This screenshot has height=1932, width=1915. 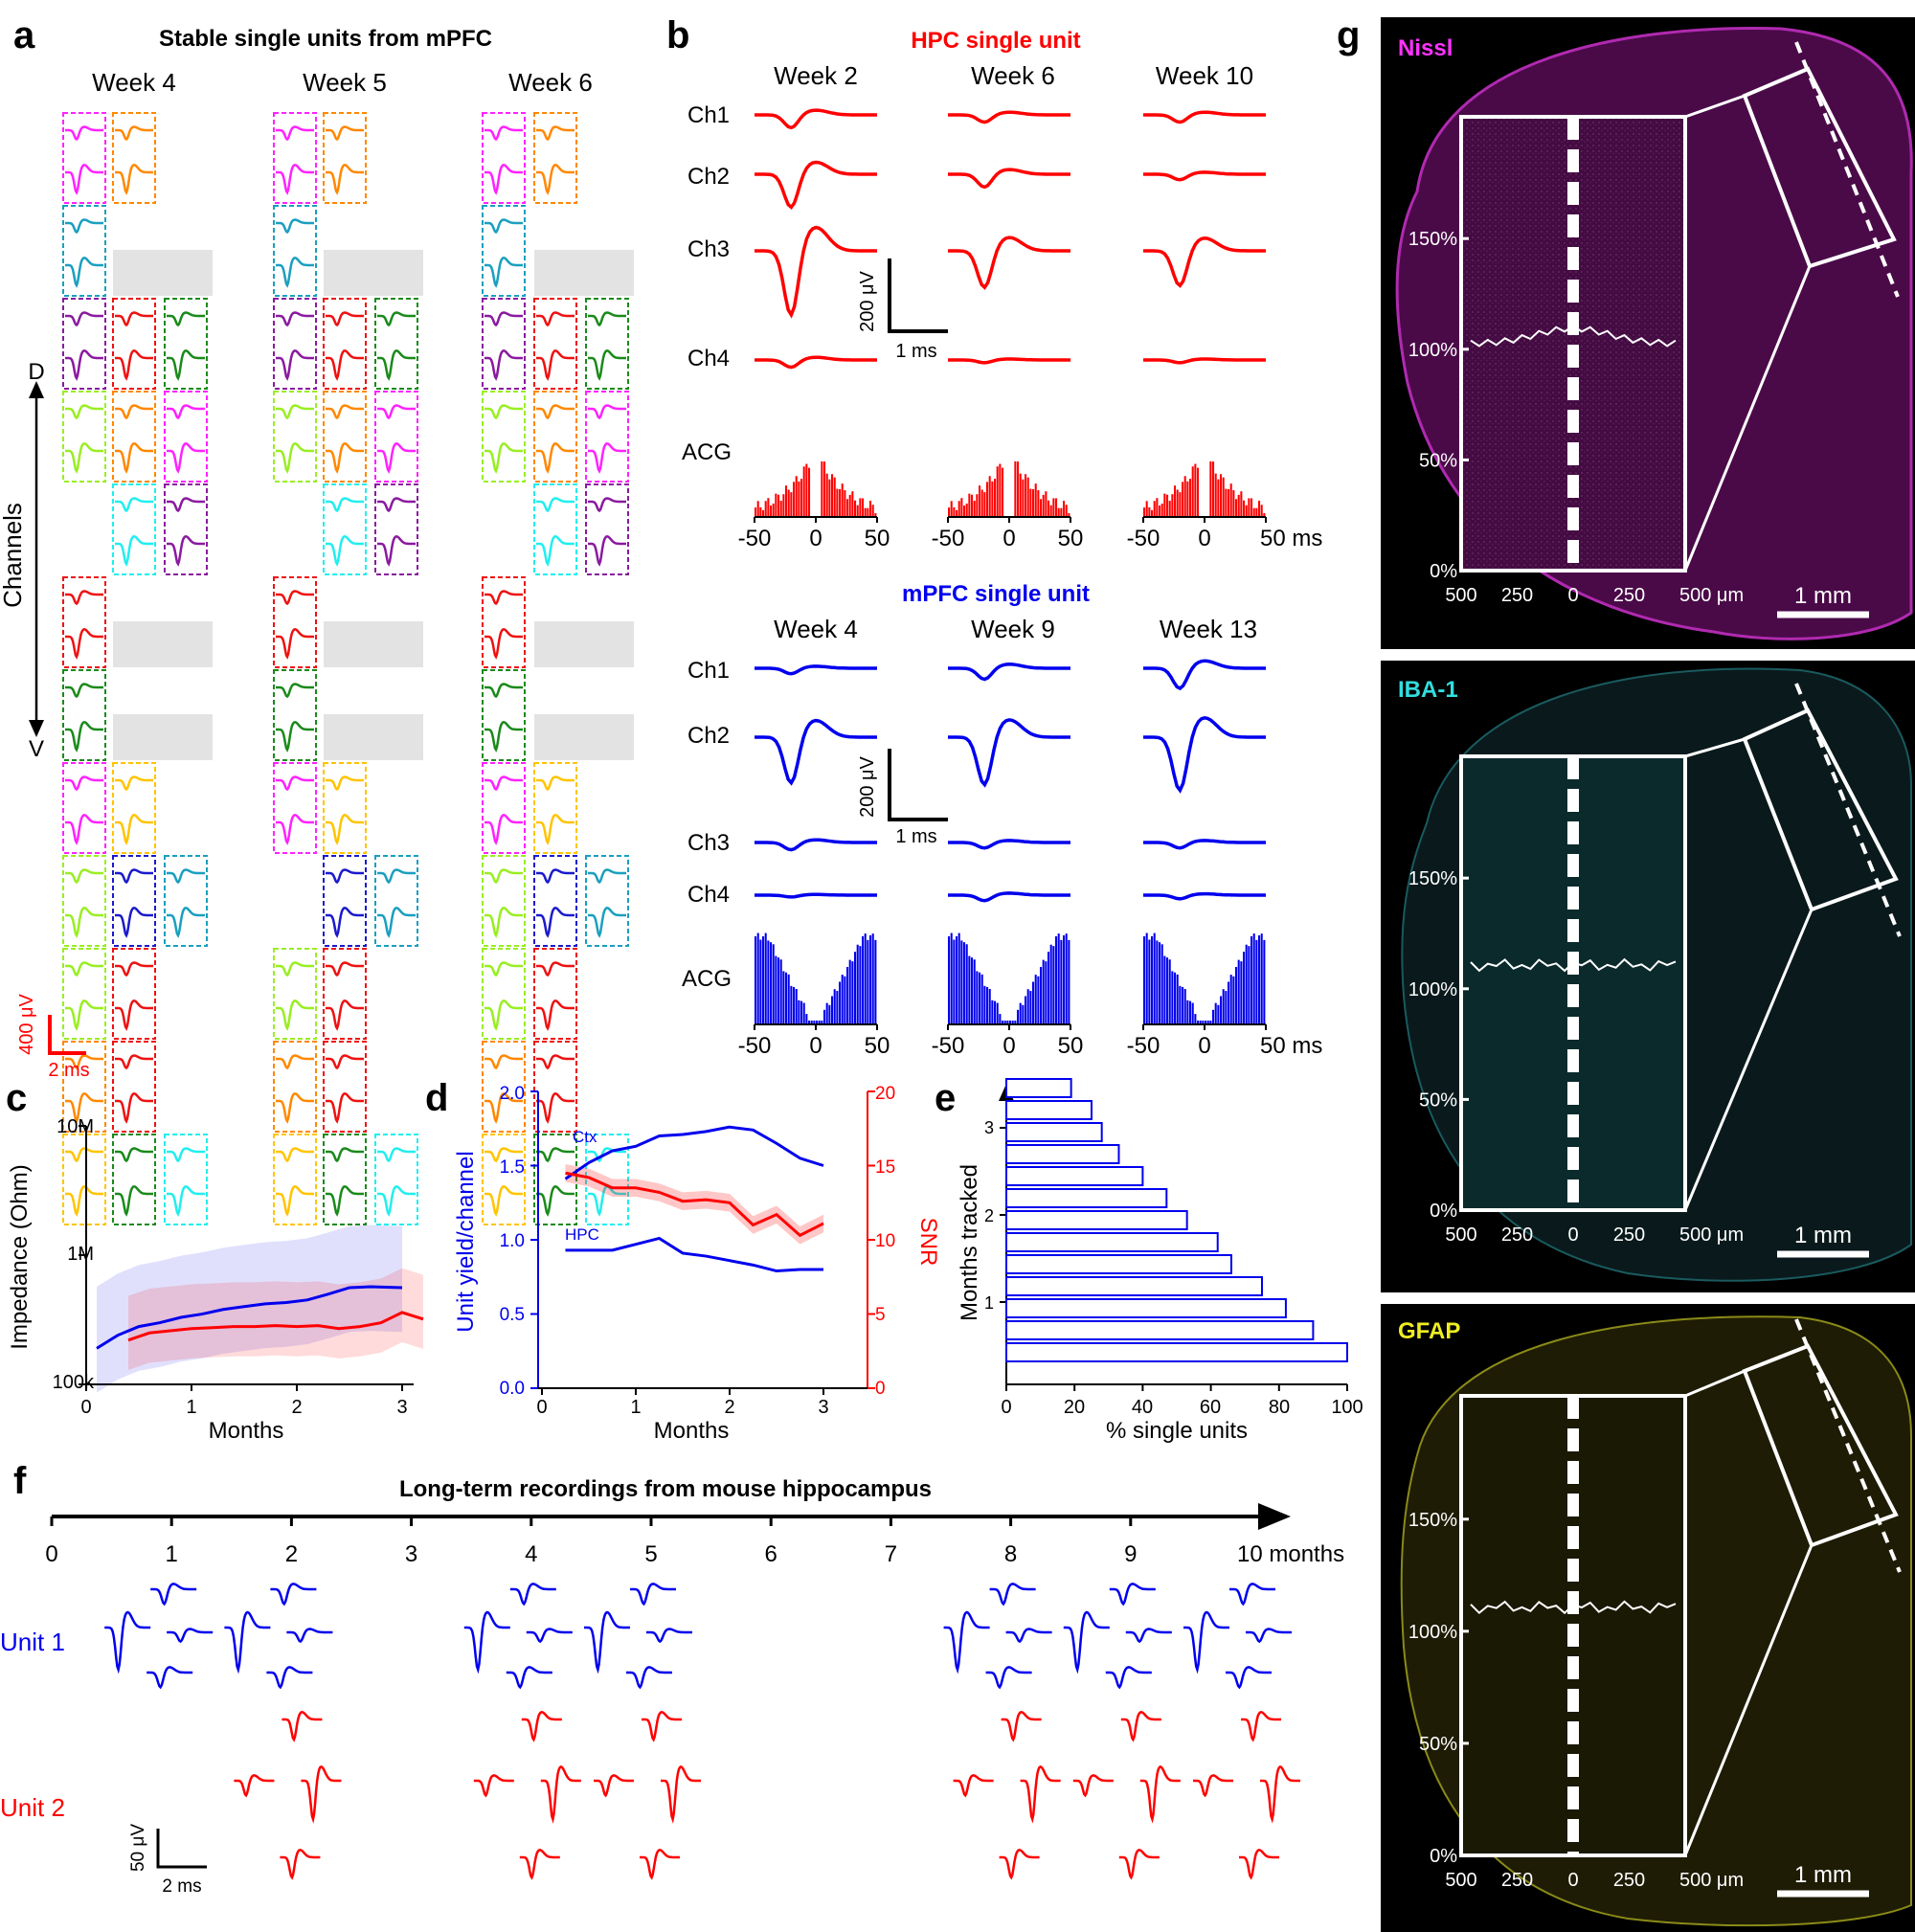 What do you see at coordinates (585, 1137) in the screenshot?
I see `d-label-ctx: Ctx` at bounding box center [585, 1137].